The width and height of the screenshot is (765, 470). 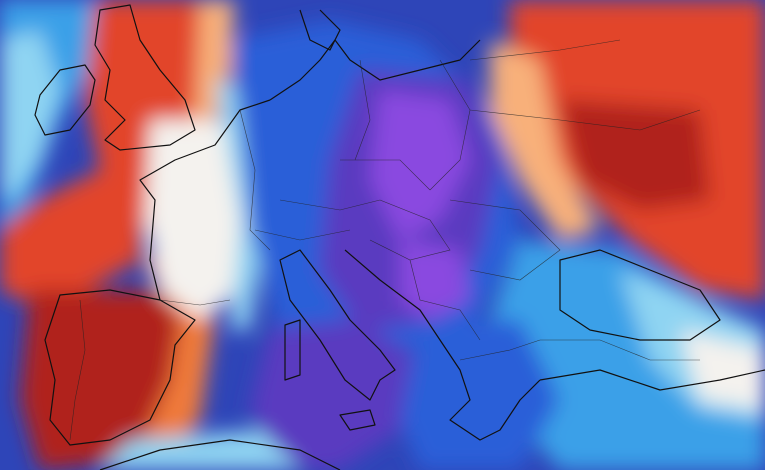 I want to click on border-germany-austria, so click(x=330, y=205).